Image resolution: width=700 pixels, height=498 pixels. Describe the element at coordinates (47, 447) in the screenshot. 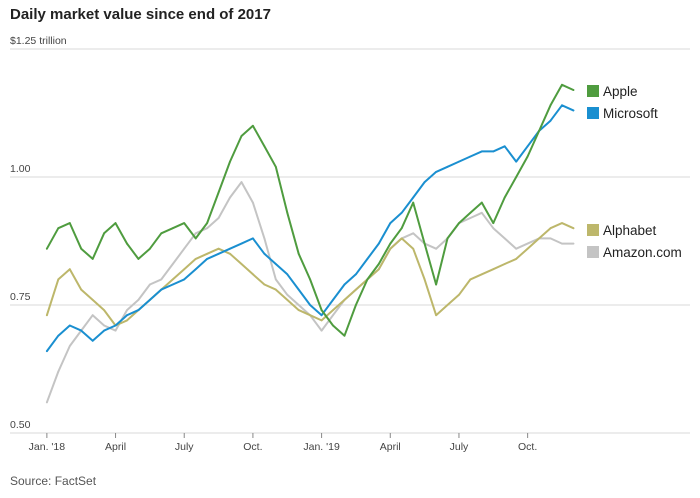

I see `x-tick-label: Jan. '18` at that location.